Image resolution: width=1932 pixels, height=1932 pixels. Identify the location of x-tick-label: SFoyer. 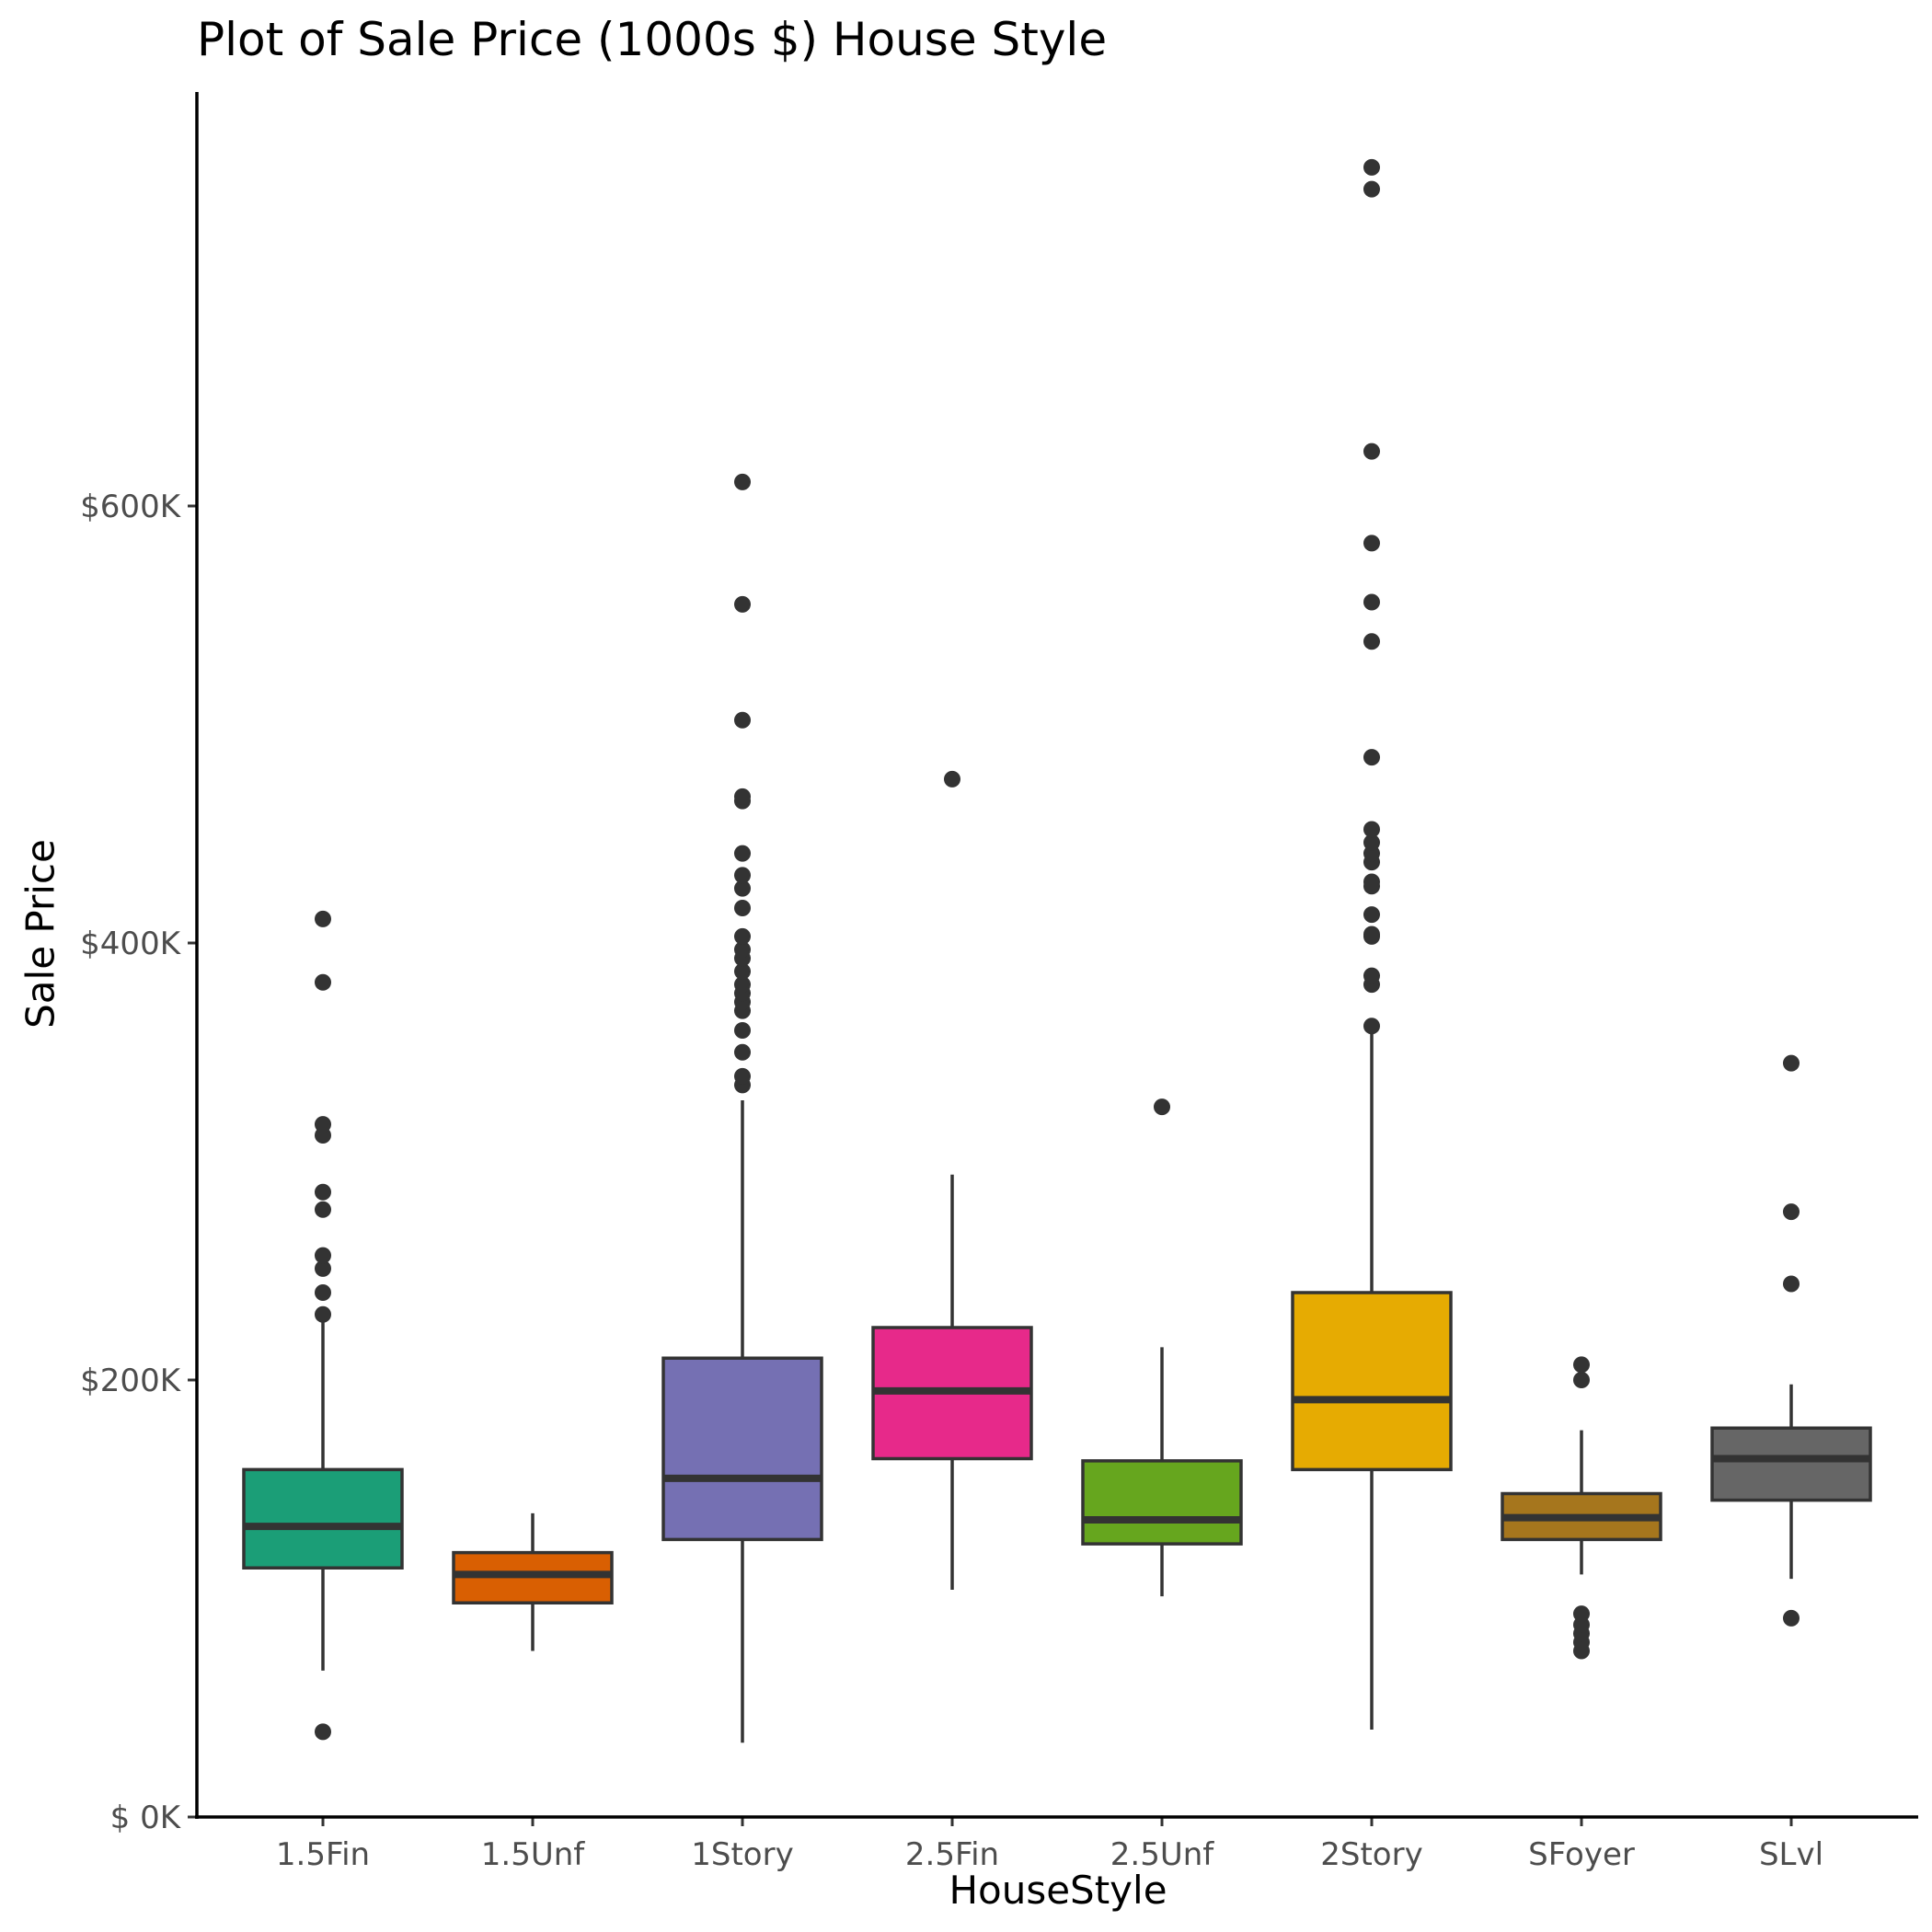
(1581, 1854).